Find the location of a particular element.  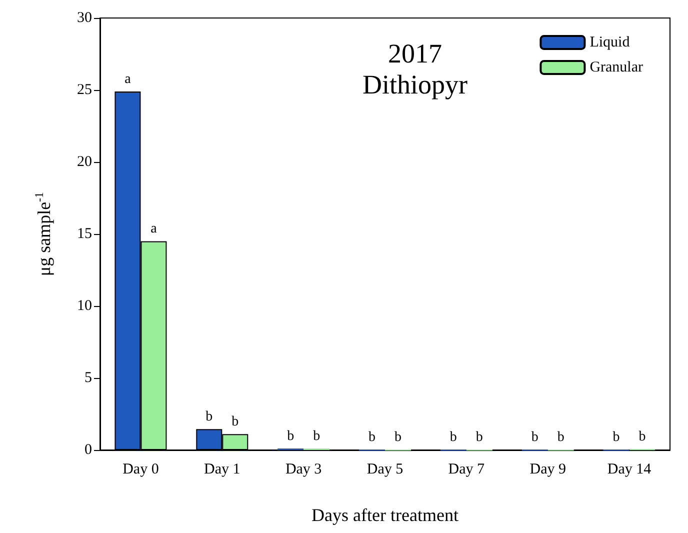

legend-label: Granular is located at coordinates (617, 68).